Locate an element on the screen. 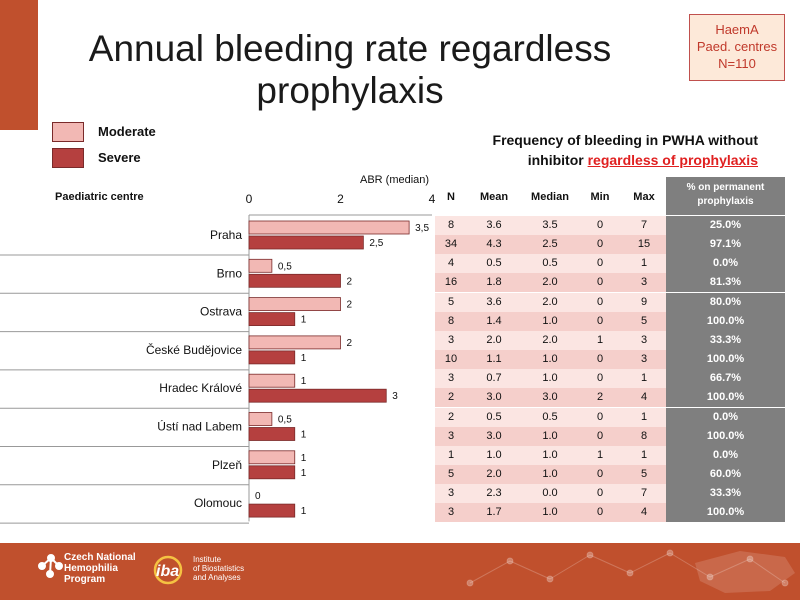 Image resolution: width=800 pixels, height=600 pixels. category-label: Olomouc is located at coordinates (218, 503).